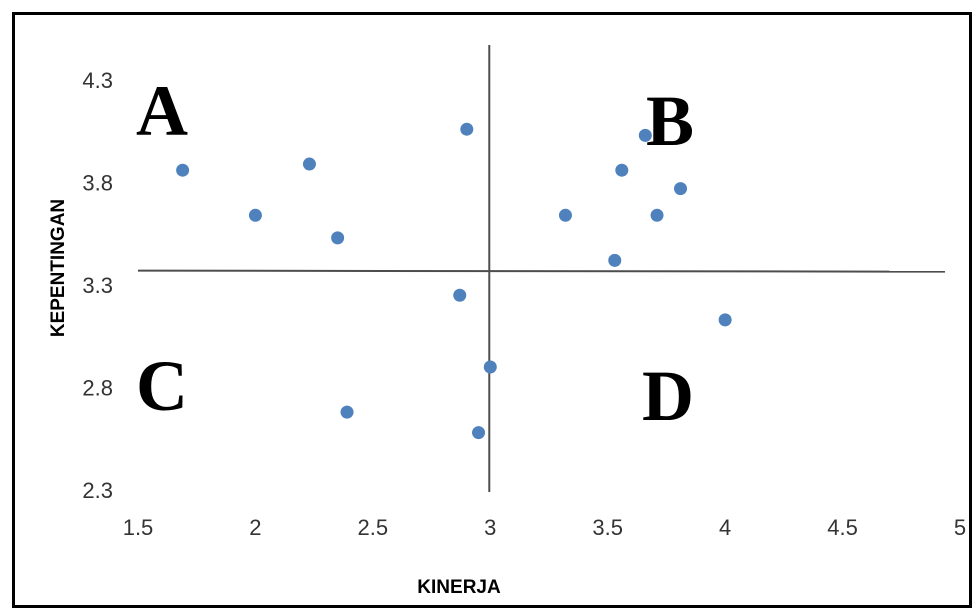 This screenshot has width=976, height=612. What do you see at coordinates (162, 111) in the screenshot?
I see `quadrant-label-a: A` at bounding box center [162, 111].